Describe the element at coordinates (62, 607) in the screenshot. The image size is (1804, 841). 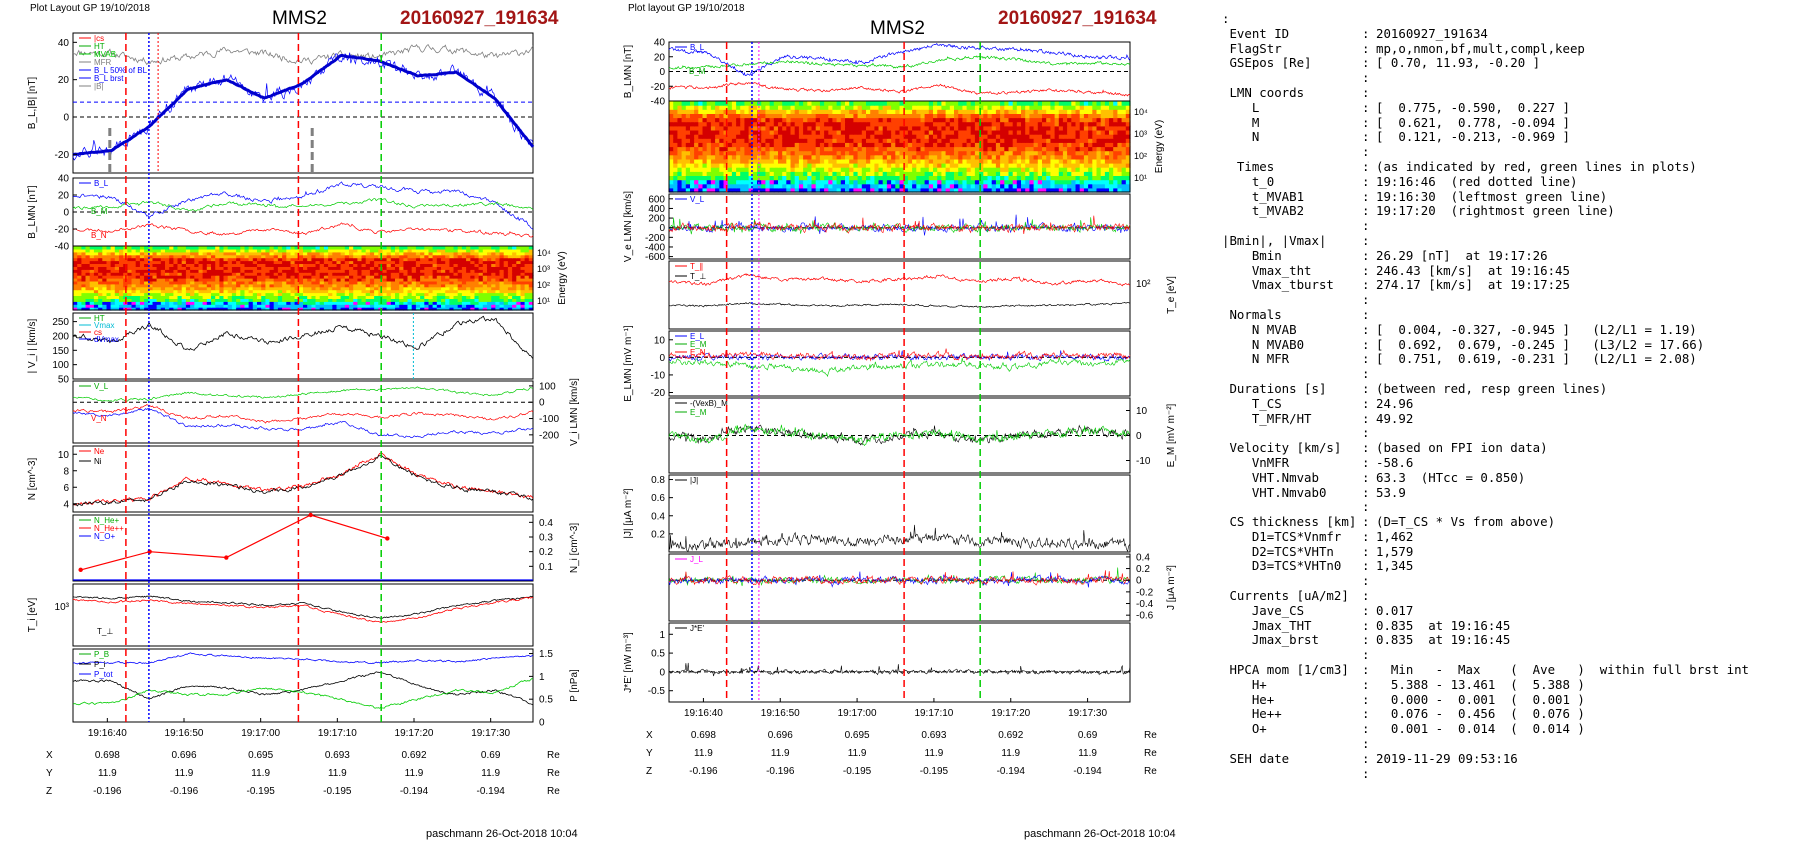
I see `y-tick-label: 10³` at that location.